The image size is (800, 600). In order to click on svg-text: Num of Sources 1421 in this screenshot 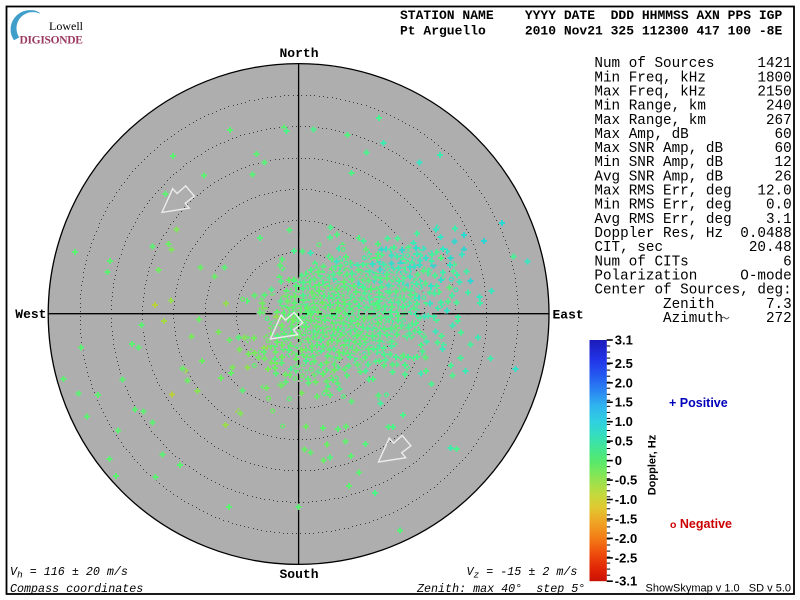, I will do `click(692, 64)`.